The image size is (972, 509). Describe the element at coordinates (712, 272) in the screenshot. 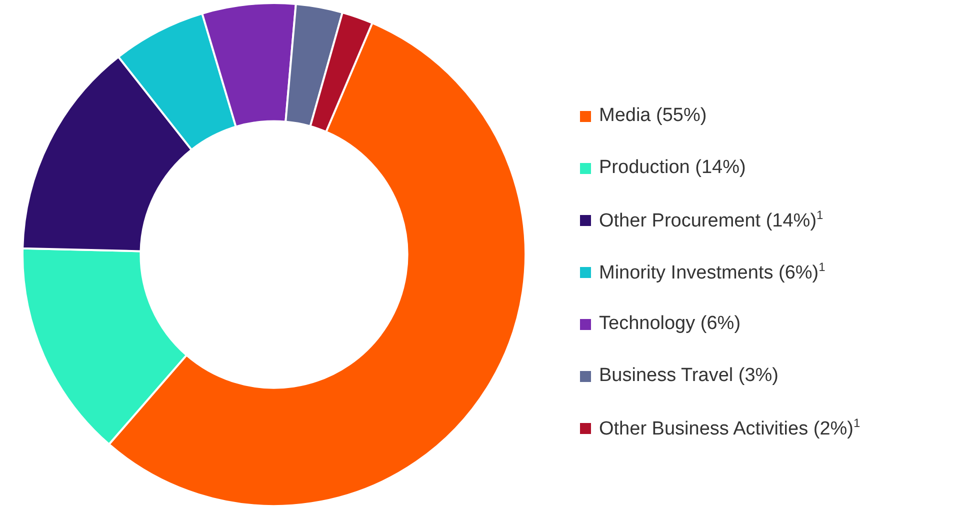

I see `legend-label: Minority Investments (6%)$^{1}$` at that location.